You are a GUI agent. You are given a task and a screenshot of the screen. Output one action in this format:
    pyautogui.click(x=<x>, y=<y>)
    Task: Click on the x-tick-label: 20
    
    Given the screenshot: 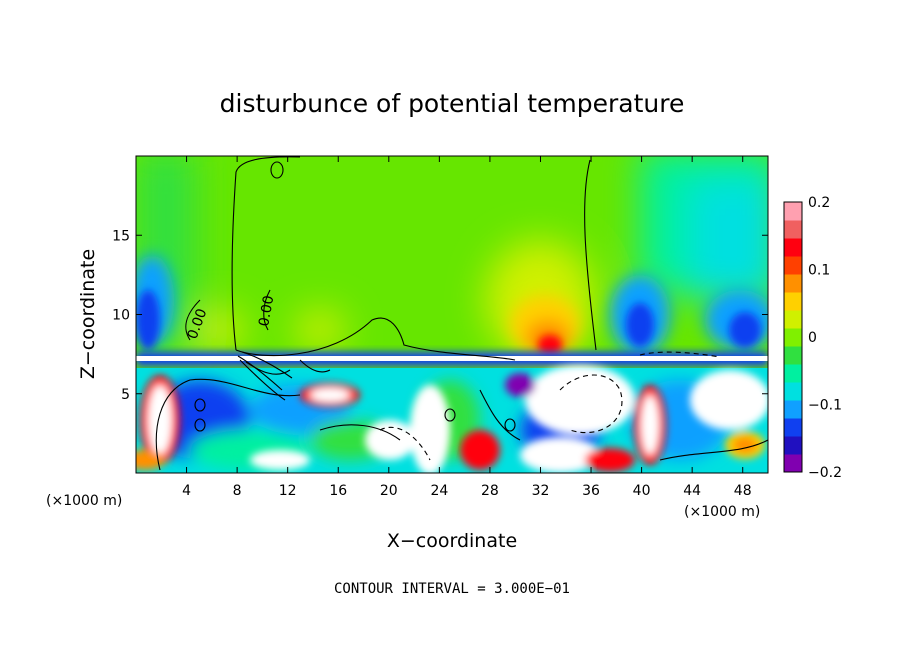 What is the action you would take?
    pyautogui.click(x=389, y=491)
    